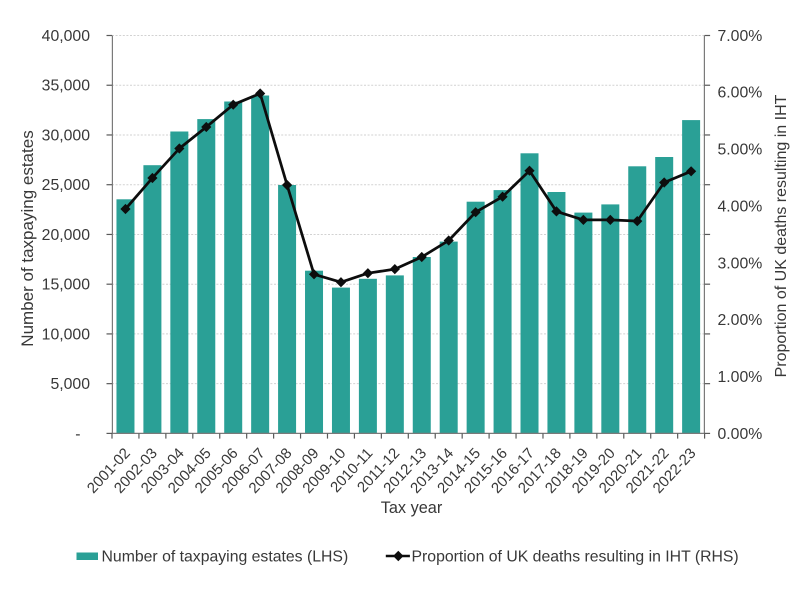 The width and height of the screenshot is (800, 596). What do you see at coordinates (27, 238) in the screenshot?
I see `svg-text: Number of taxpaying estates` at bounding box center [27, 238].